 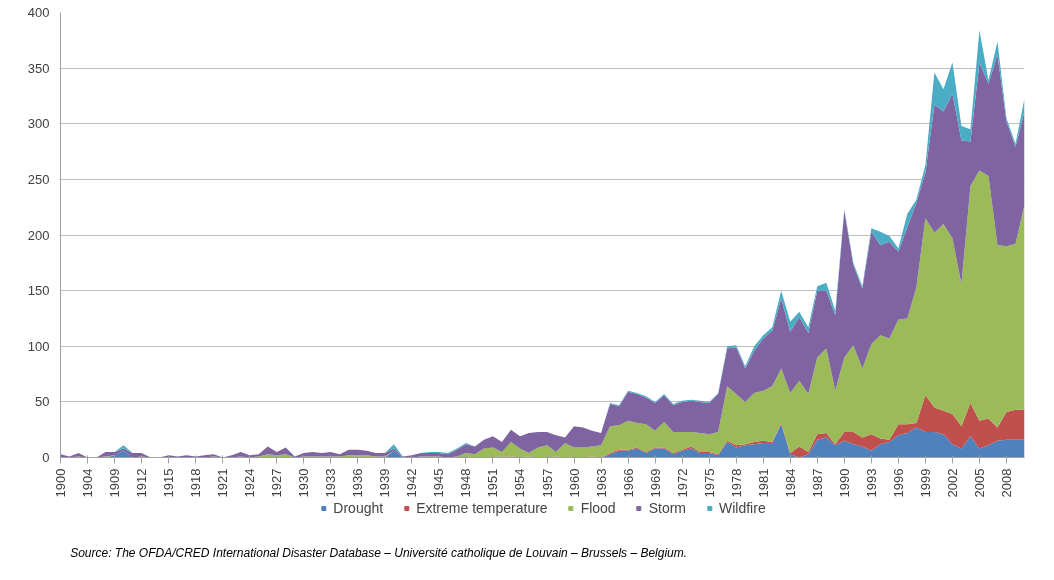 What do you see at coordinates (736, 483) in the screenshot?
I see `x-tick-label: 1978` at bounding box center [736, 483].